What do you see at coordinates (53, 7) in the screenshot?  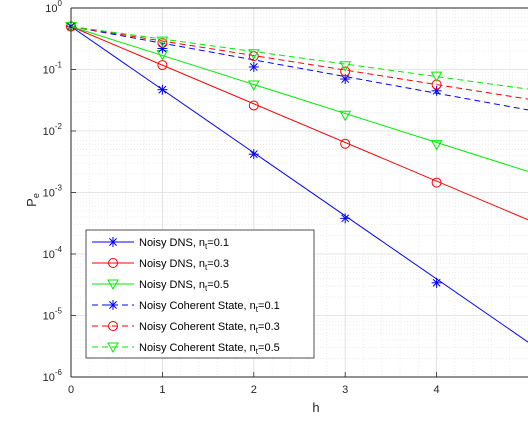 I see `y-tick-label: 10⁰` at bounding box center [53, 7].